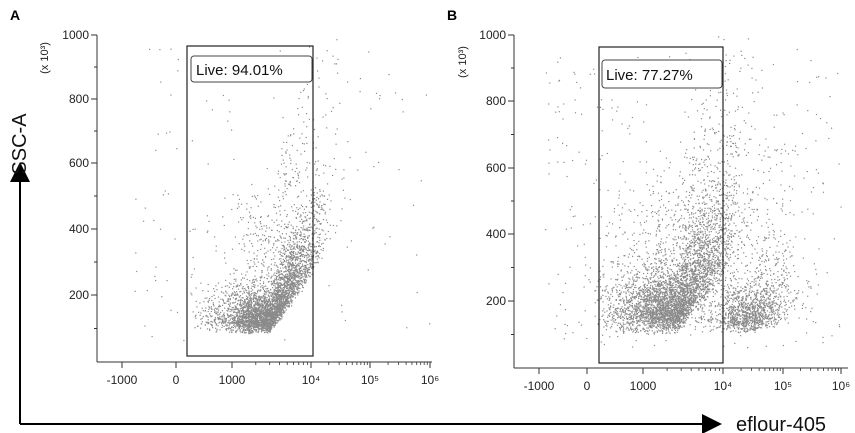 The width and height of the screenshot is (855, 433). I want to click on panel-b-x-tick-label: -1000, so click(539, 386).